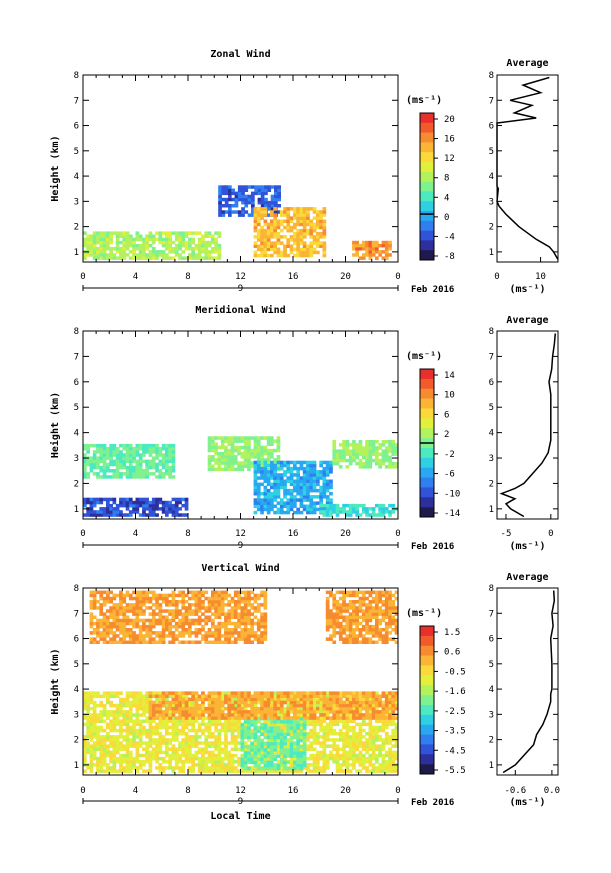 This screenshot has height=873, width=611. What do you see at coordinates (491, 202) in the screenshot?
I see `average-y-tick-label: 3` at bounding box center [491, 202].